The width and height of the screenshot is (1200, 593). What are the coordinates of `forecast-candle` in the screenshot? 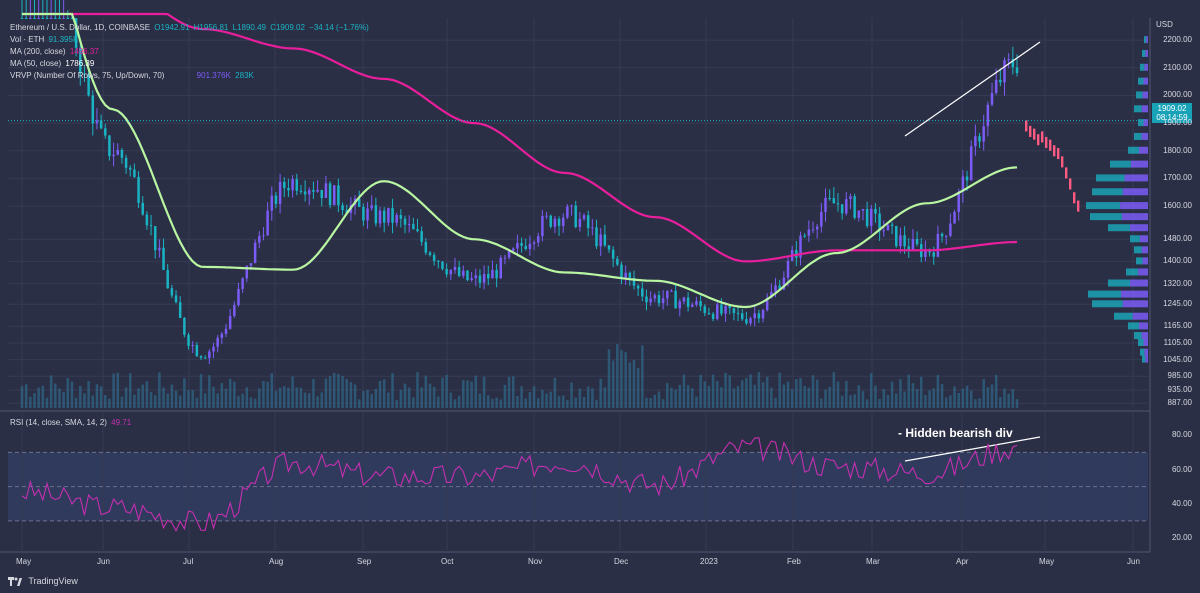 It's located at (1038, 140).